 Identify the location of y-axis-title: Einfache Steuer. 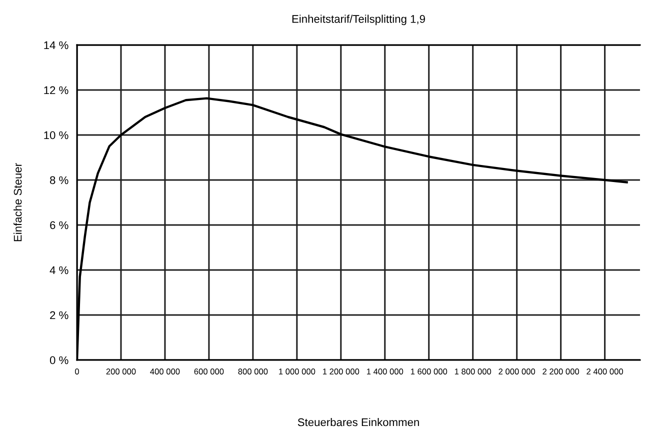
(18, 202).